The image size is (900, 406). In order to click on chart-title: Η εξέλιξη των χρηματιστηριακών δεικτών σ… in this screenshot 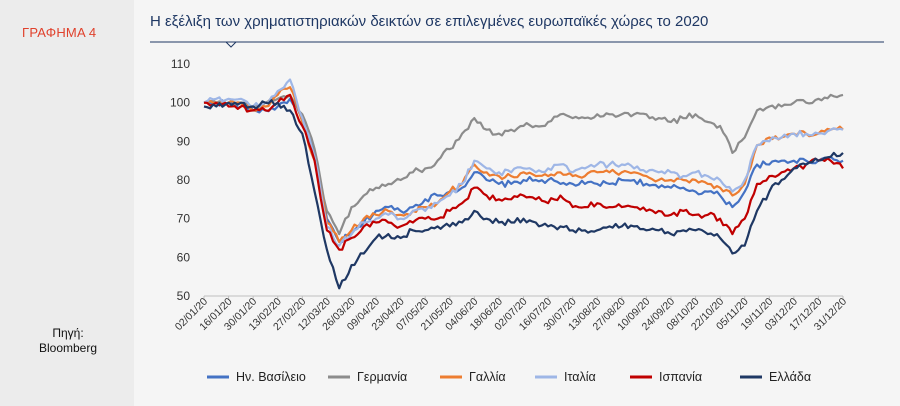, I will do `click(429, 21)`.